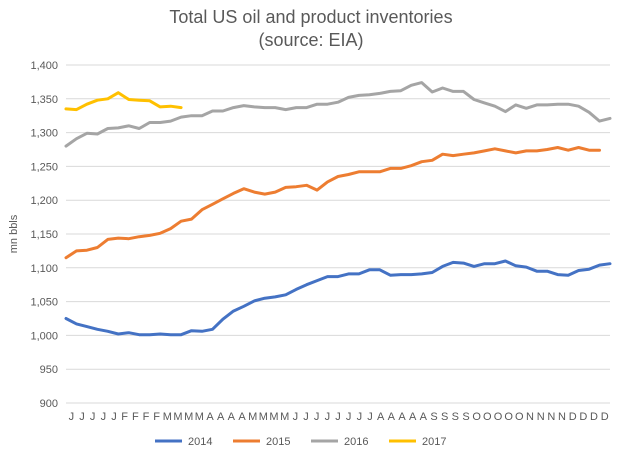  What do you see at coordinates (434, 442) in the screenshot?
I see `legend-label-2017: 2017` at bounding box center [434, 442].